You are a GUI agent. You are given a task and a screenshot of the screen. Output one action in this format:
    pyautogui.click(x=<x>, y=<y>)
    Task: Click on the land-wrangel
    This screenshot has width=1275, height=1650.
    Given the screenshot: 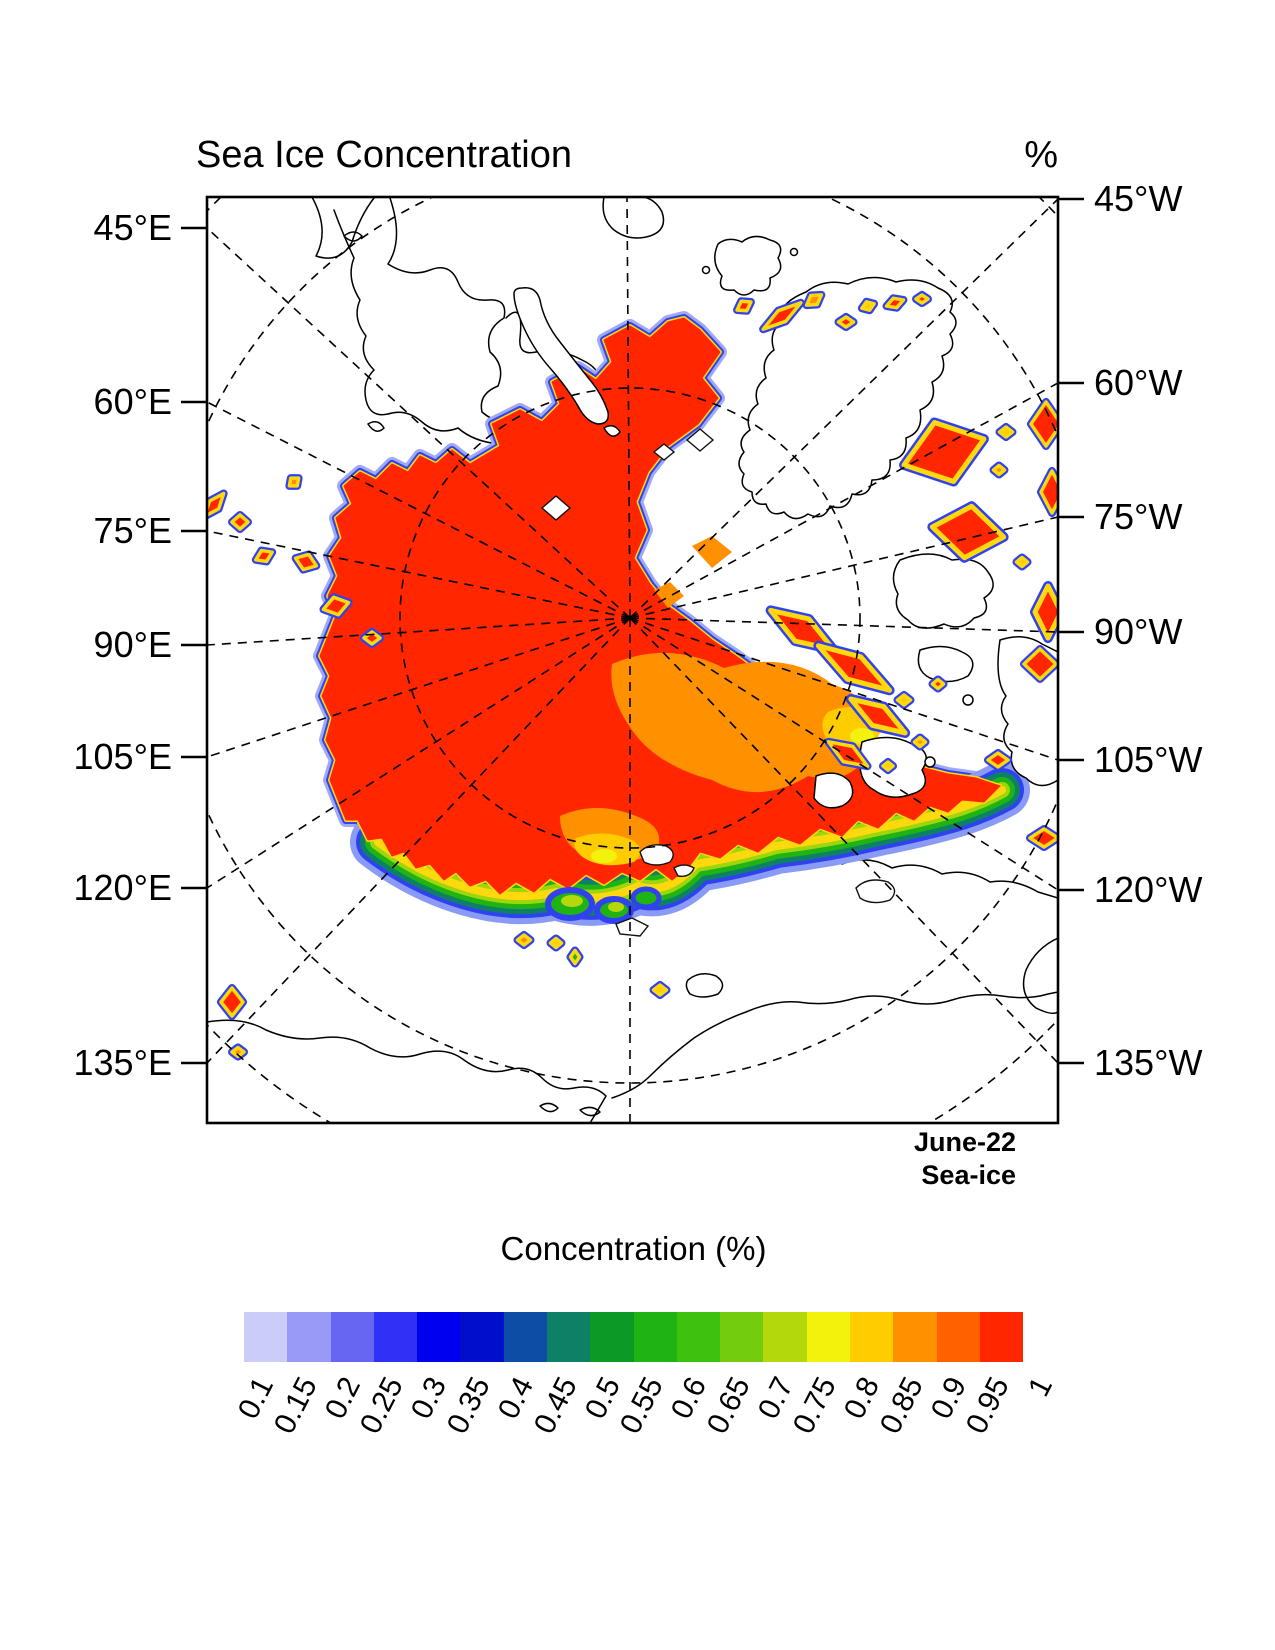 What is the action you would take?
    pyautogui.click(x=704, y=985)
    